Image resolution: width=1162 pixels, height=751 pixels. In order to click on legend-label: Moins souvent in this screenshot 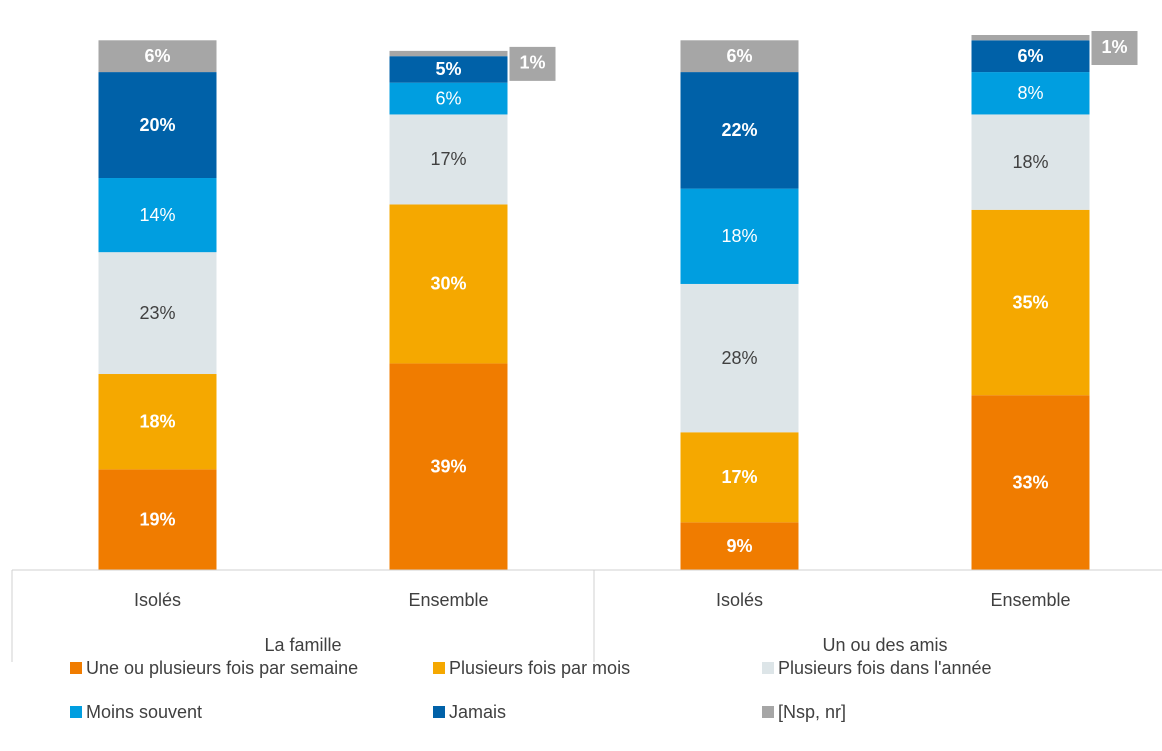, I will do `click(144, 712)`.